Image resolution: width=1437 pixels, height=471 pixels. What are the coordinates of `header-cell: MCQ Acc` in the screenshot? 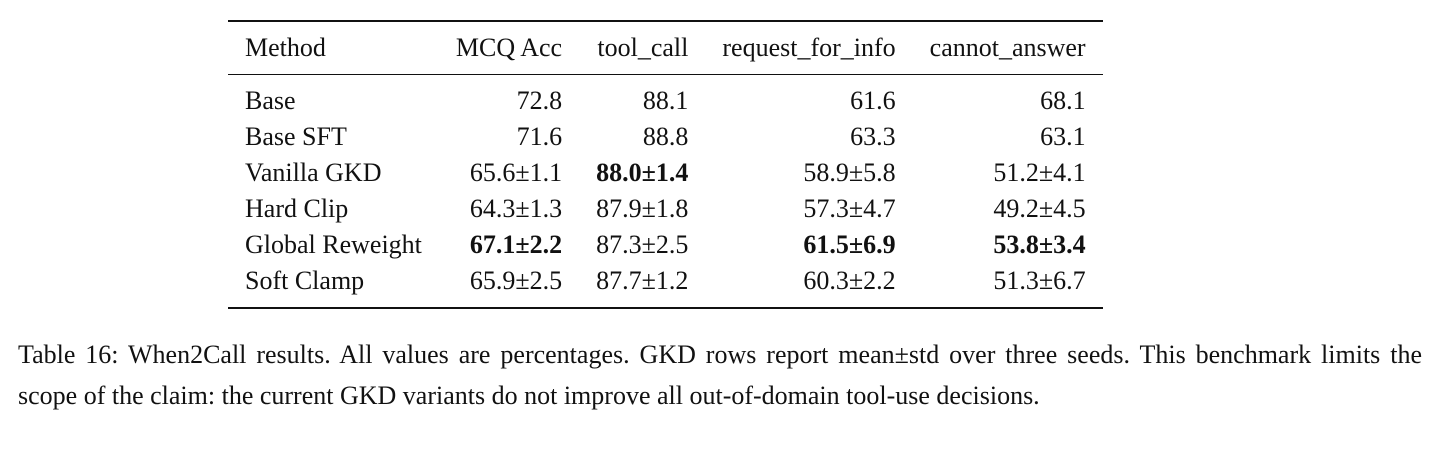 It's located at (509, 48).